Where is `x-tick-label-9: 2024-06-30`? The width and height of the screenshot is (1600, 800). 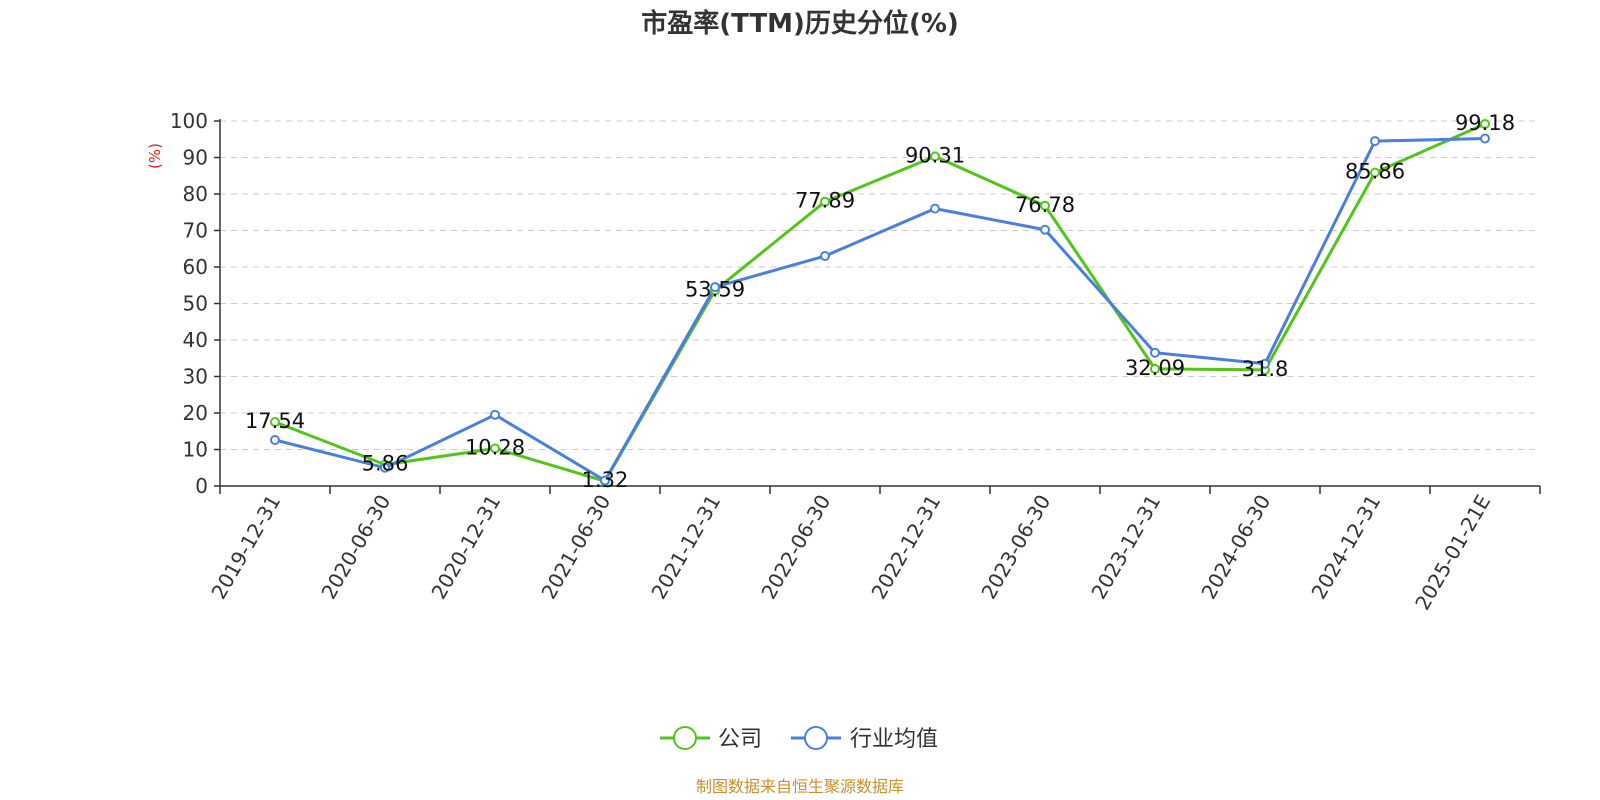
x-tick-label-9: 2024-06-30 is located at coordinates (1235, 547).